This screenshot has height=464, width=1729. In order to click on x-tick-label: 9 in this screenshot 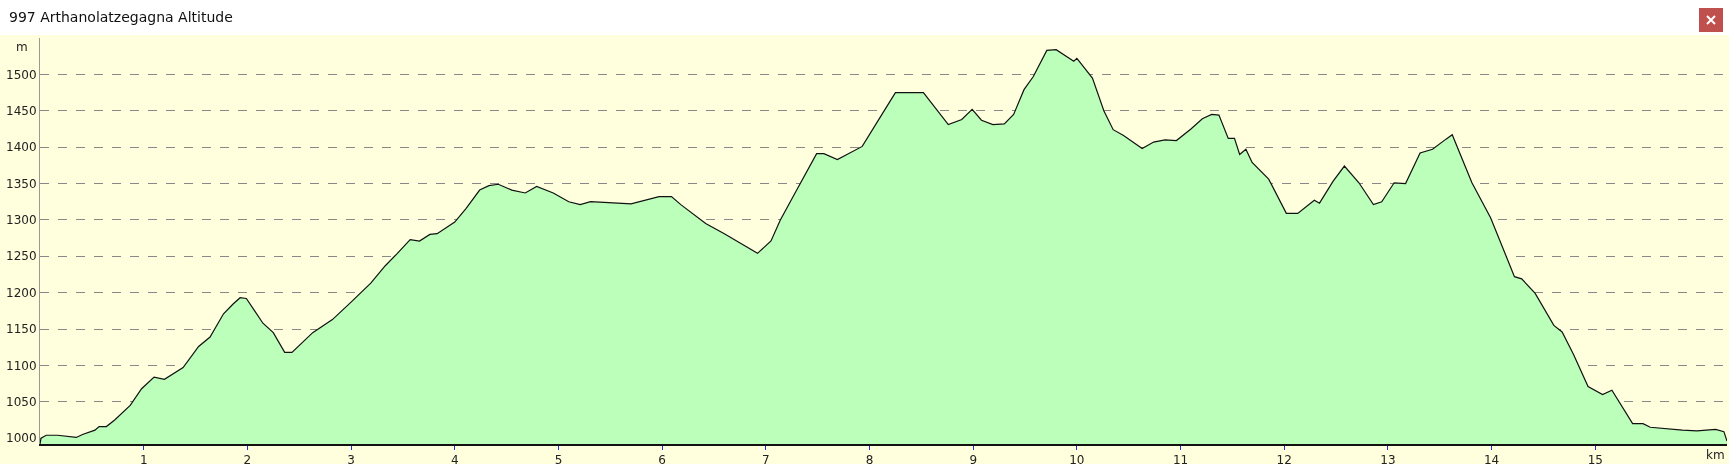, I will do `click(973, 458)`.